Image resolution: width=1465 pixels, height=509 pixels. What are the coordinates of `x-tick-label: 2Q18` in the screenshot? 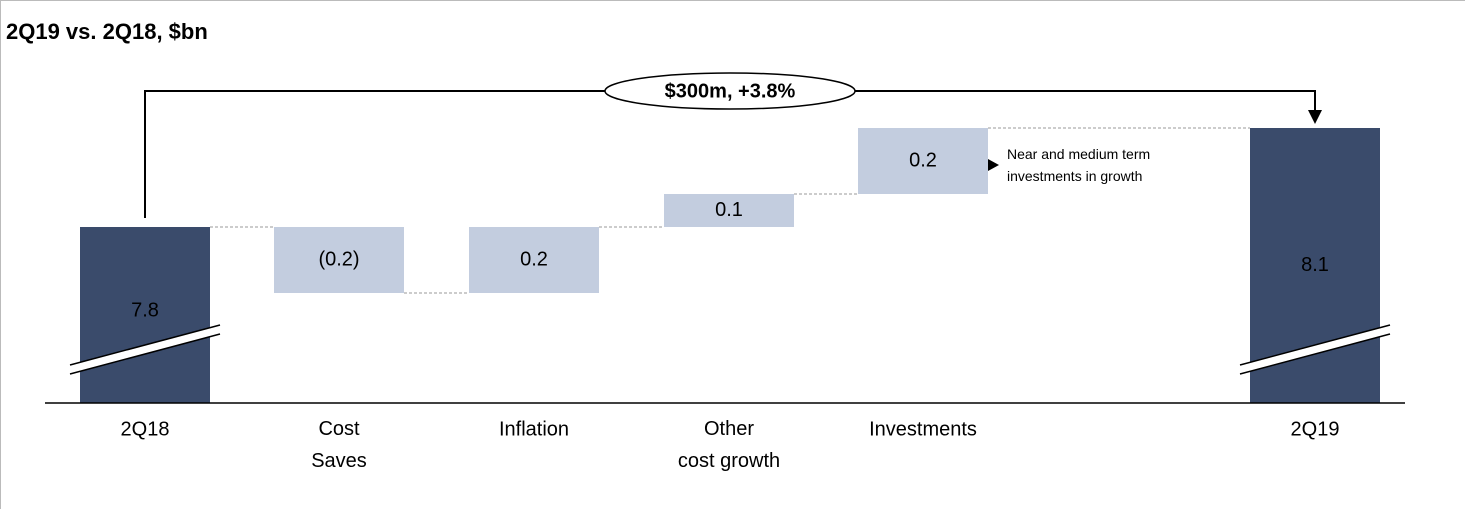 It's located at (145, 429).